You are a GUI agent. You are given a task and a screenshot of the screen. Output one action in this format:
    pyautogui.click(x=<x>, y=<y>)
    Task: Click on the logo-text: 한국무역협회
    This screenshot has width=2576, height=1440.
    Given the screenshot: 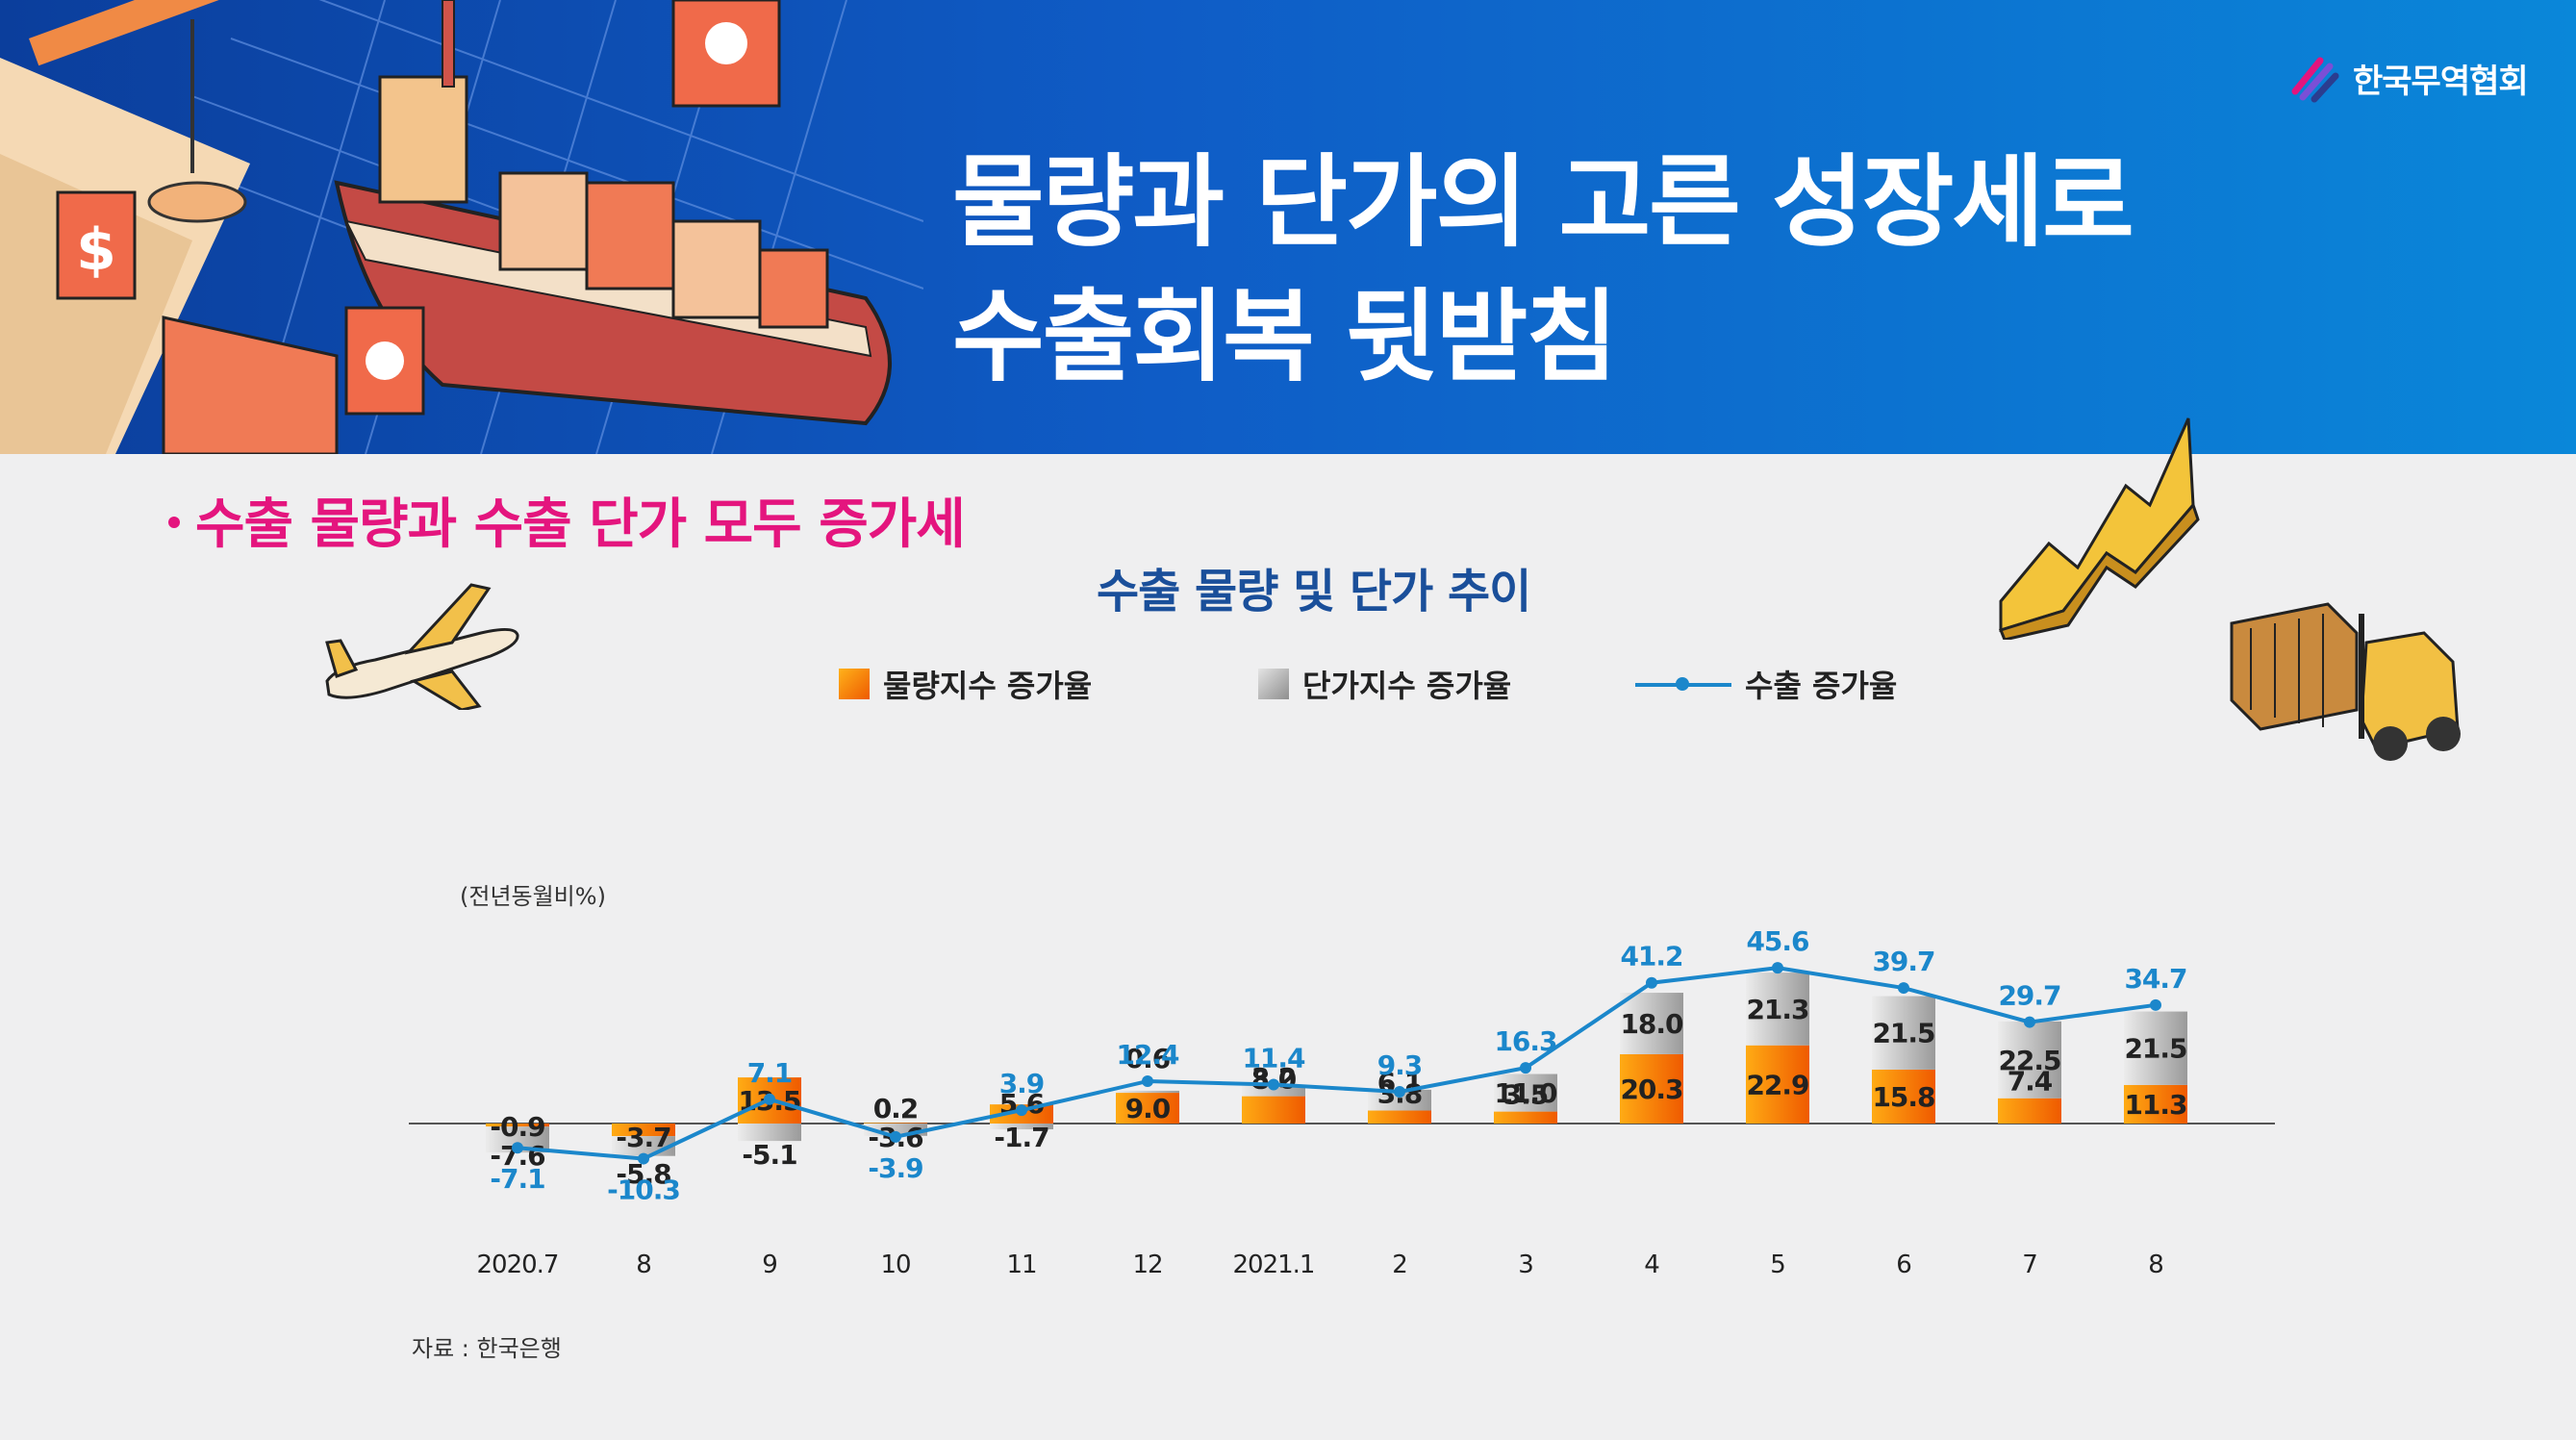 What is the action you would take?
    pyautogui.click(x=2441, y=81)
    